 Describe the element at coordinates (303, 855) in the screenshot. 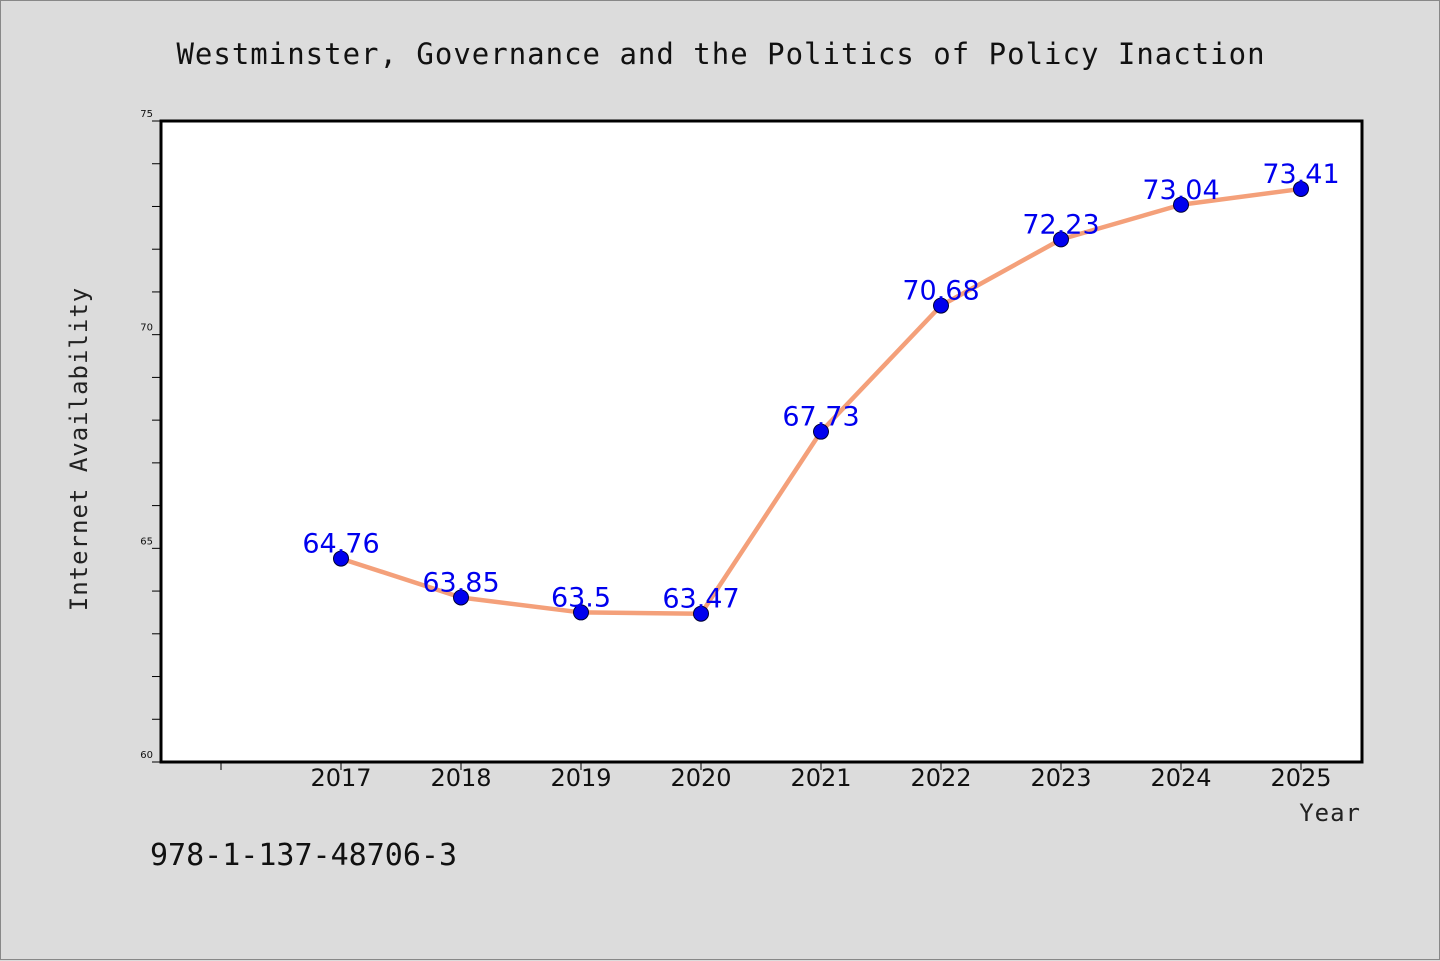

I see `isbn-caption: 978-1-137-48706-3` at that location.